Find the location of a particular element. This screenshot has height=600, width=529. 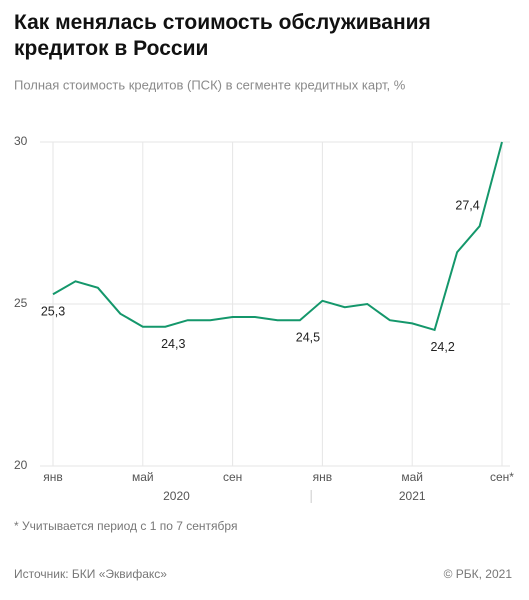

data-label: 24,2 is located at coordinates (442, 347).